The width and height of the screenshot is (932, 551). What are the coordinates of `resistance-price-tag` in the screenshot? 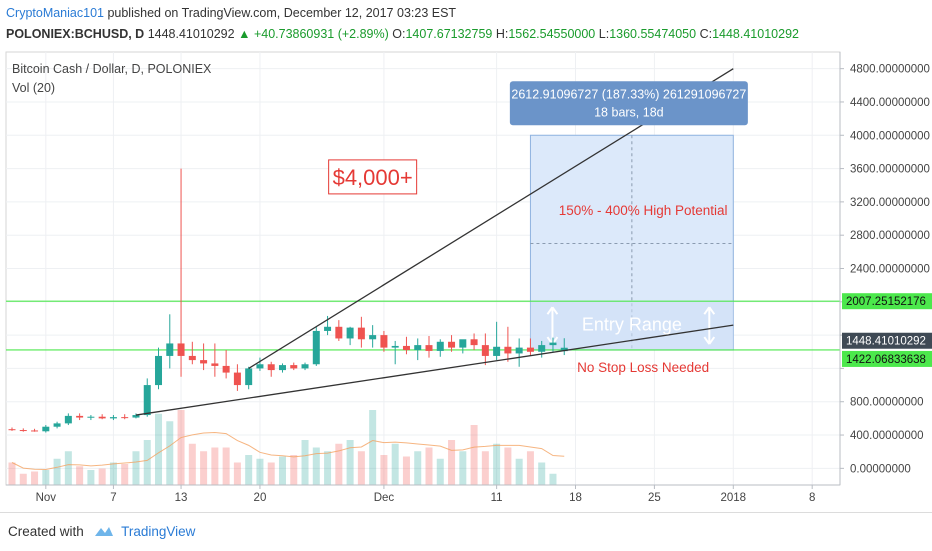 It's located at (887, 301).